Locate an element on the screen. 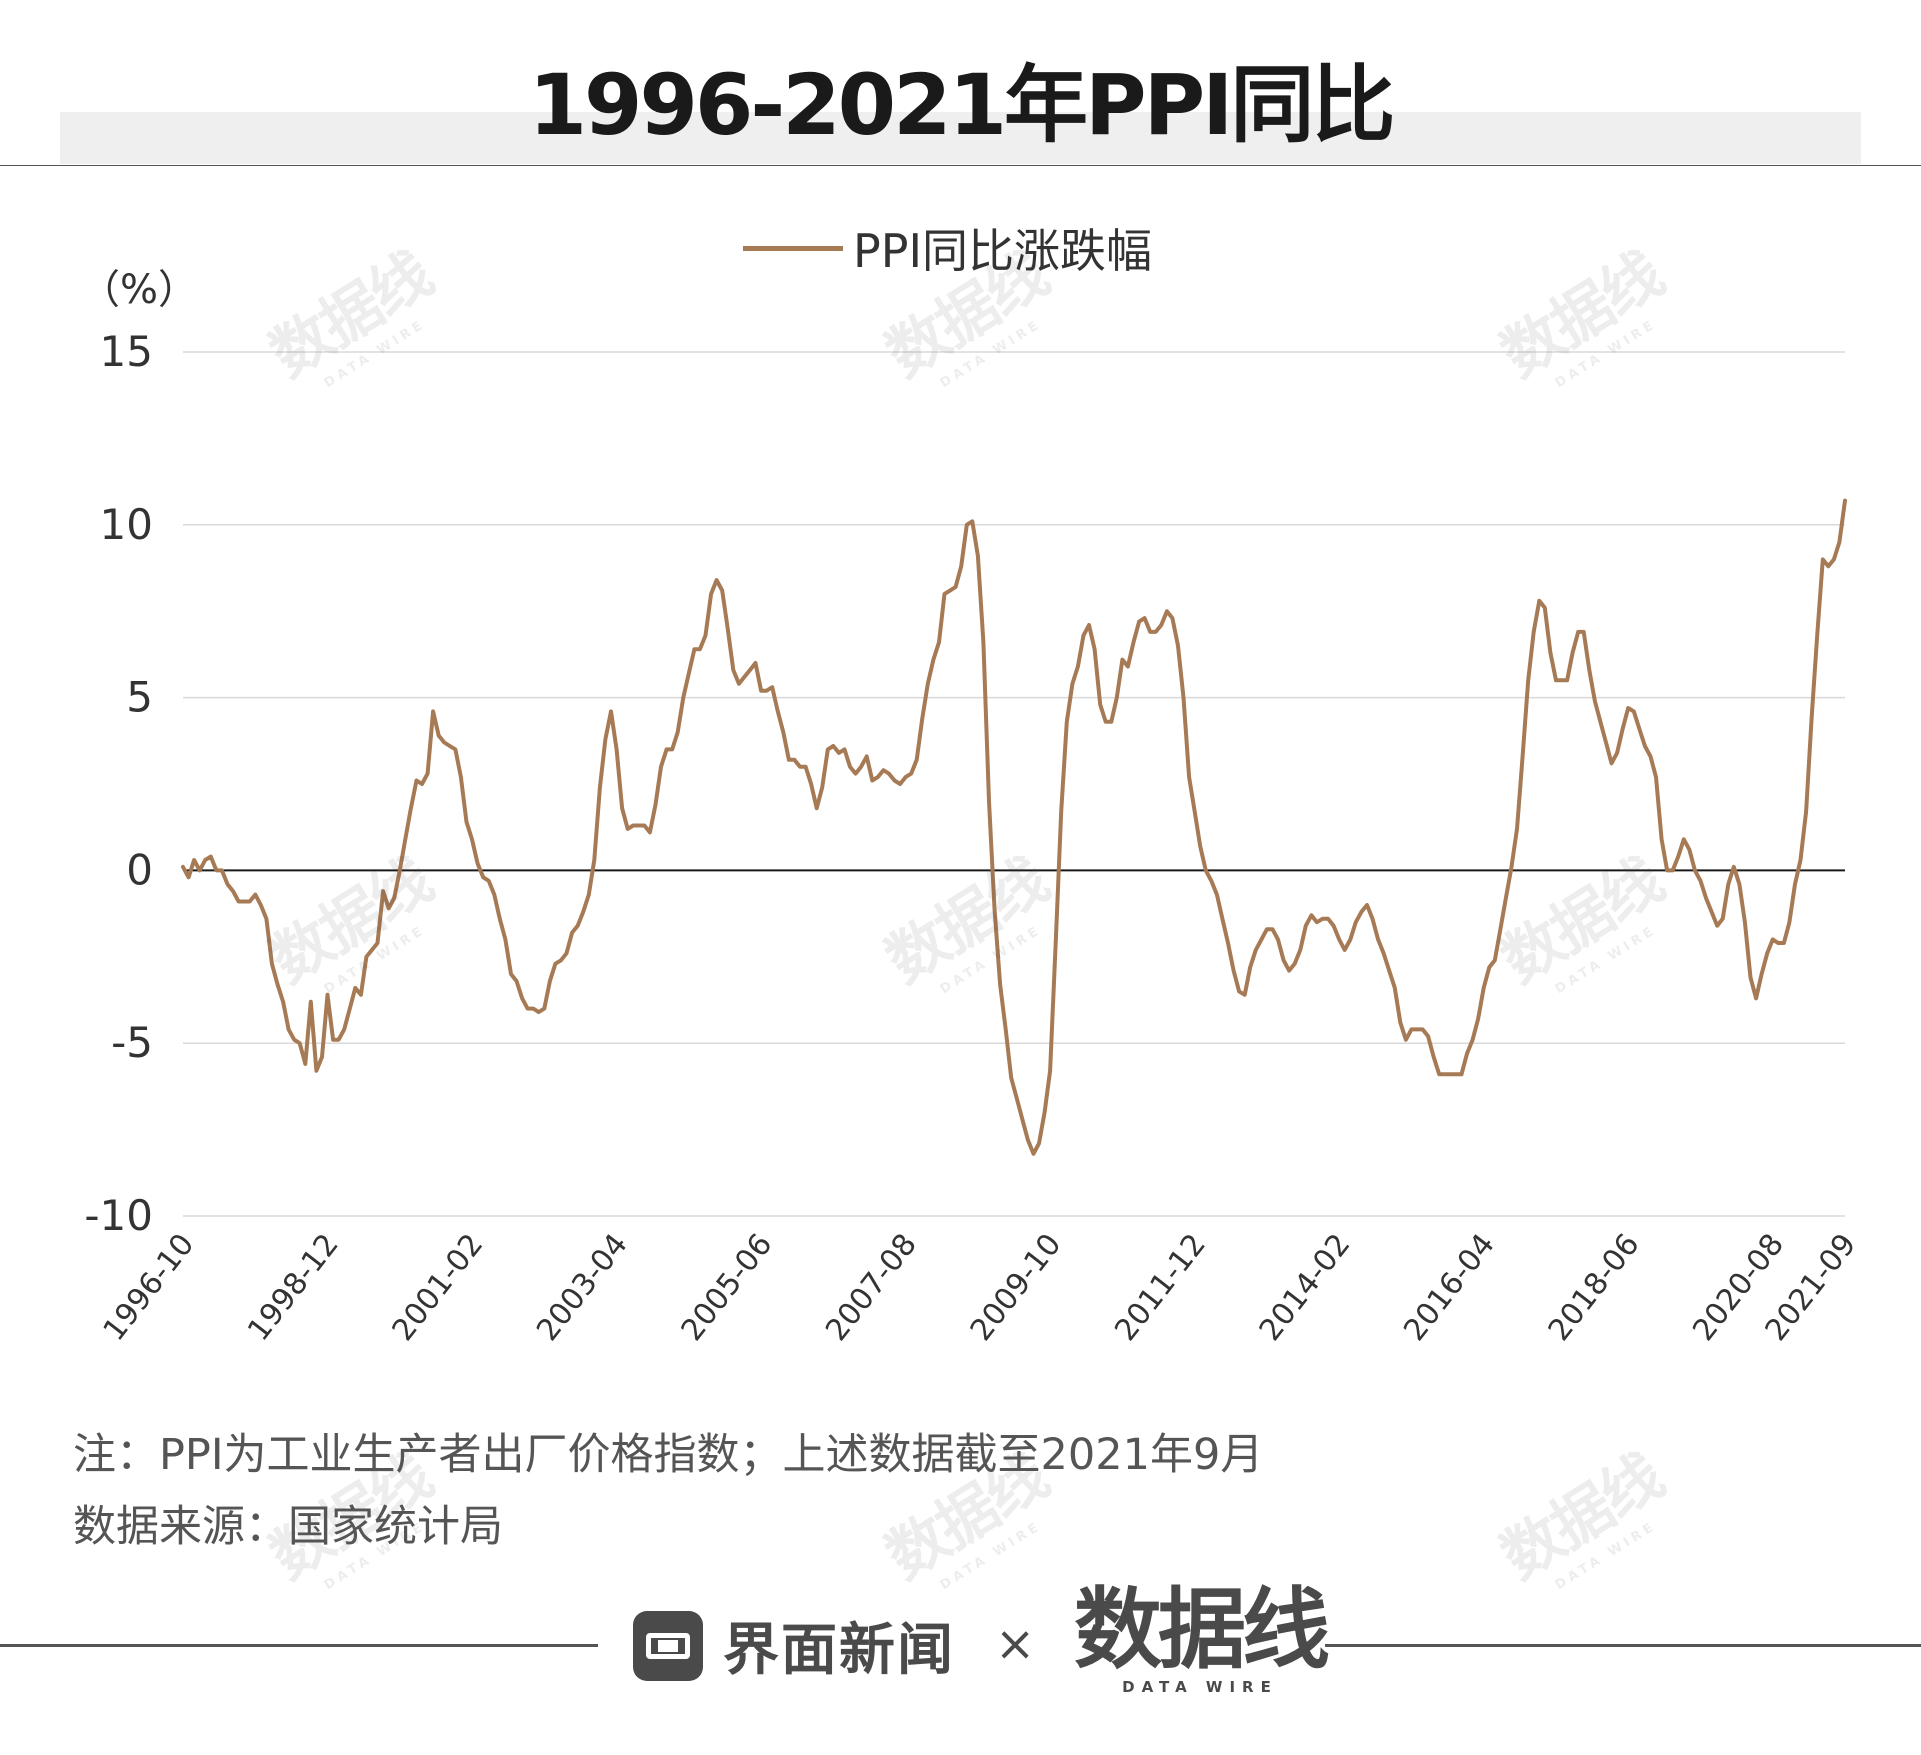  brand-name: 界面新闻 is located at coordinates (839, 1650).